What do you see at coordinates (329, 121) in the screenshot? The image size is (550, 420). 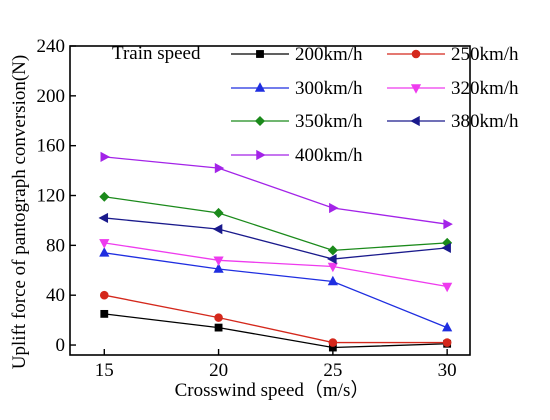 I see `legend-label: 350km/h` at bounding box center [329, 121].